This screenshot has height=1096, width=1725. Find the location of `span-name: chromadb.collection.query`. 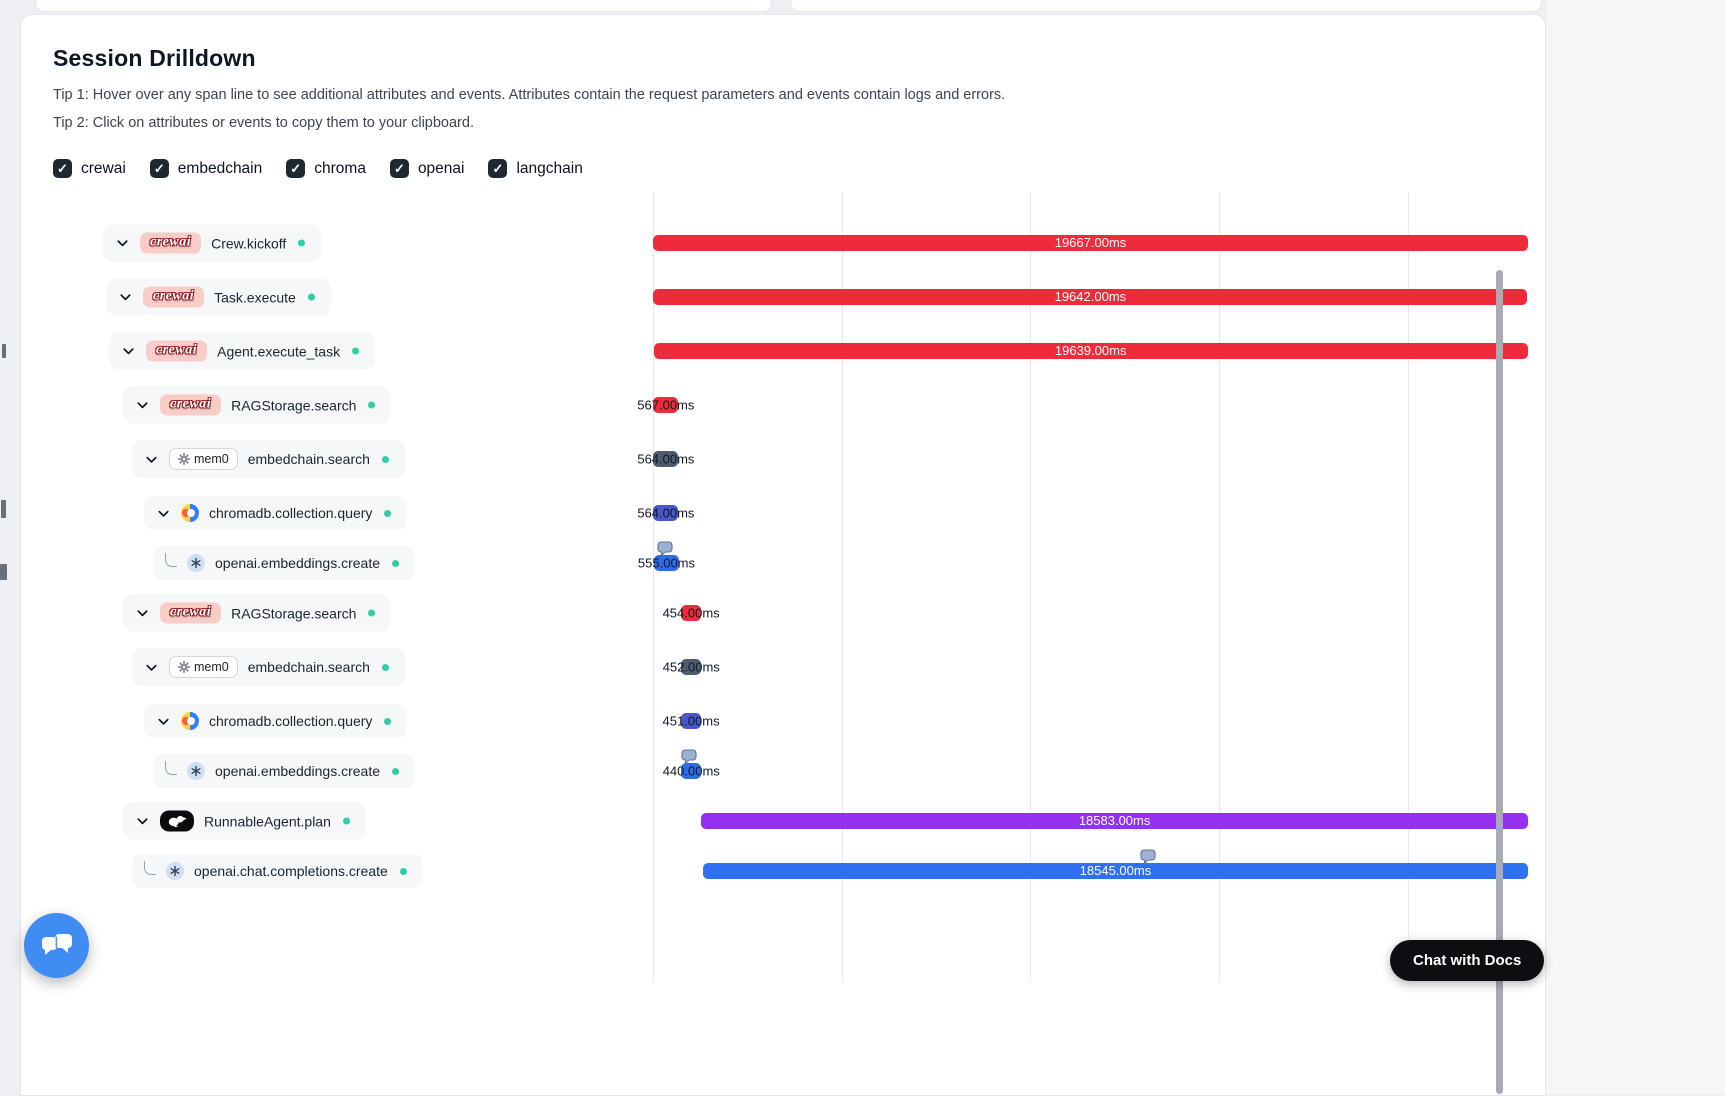

span-name: chromadb.collection.query is located at coordinates (291, 721).